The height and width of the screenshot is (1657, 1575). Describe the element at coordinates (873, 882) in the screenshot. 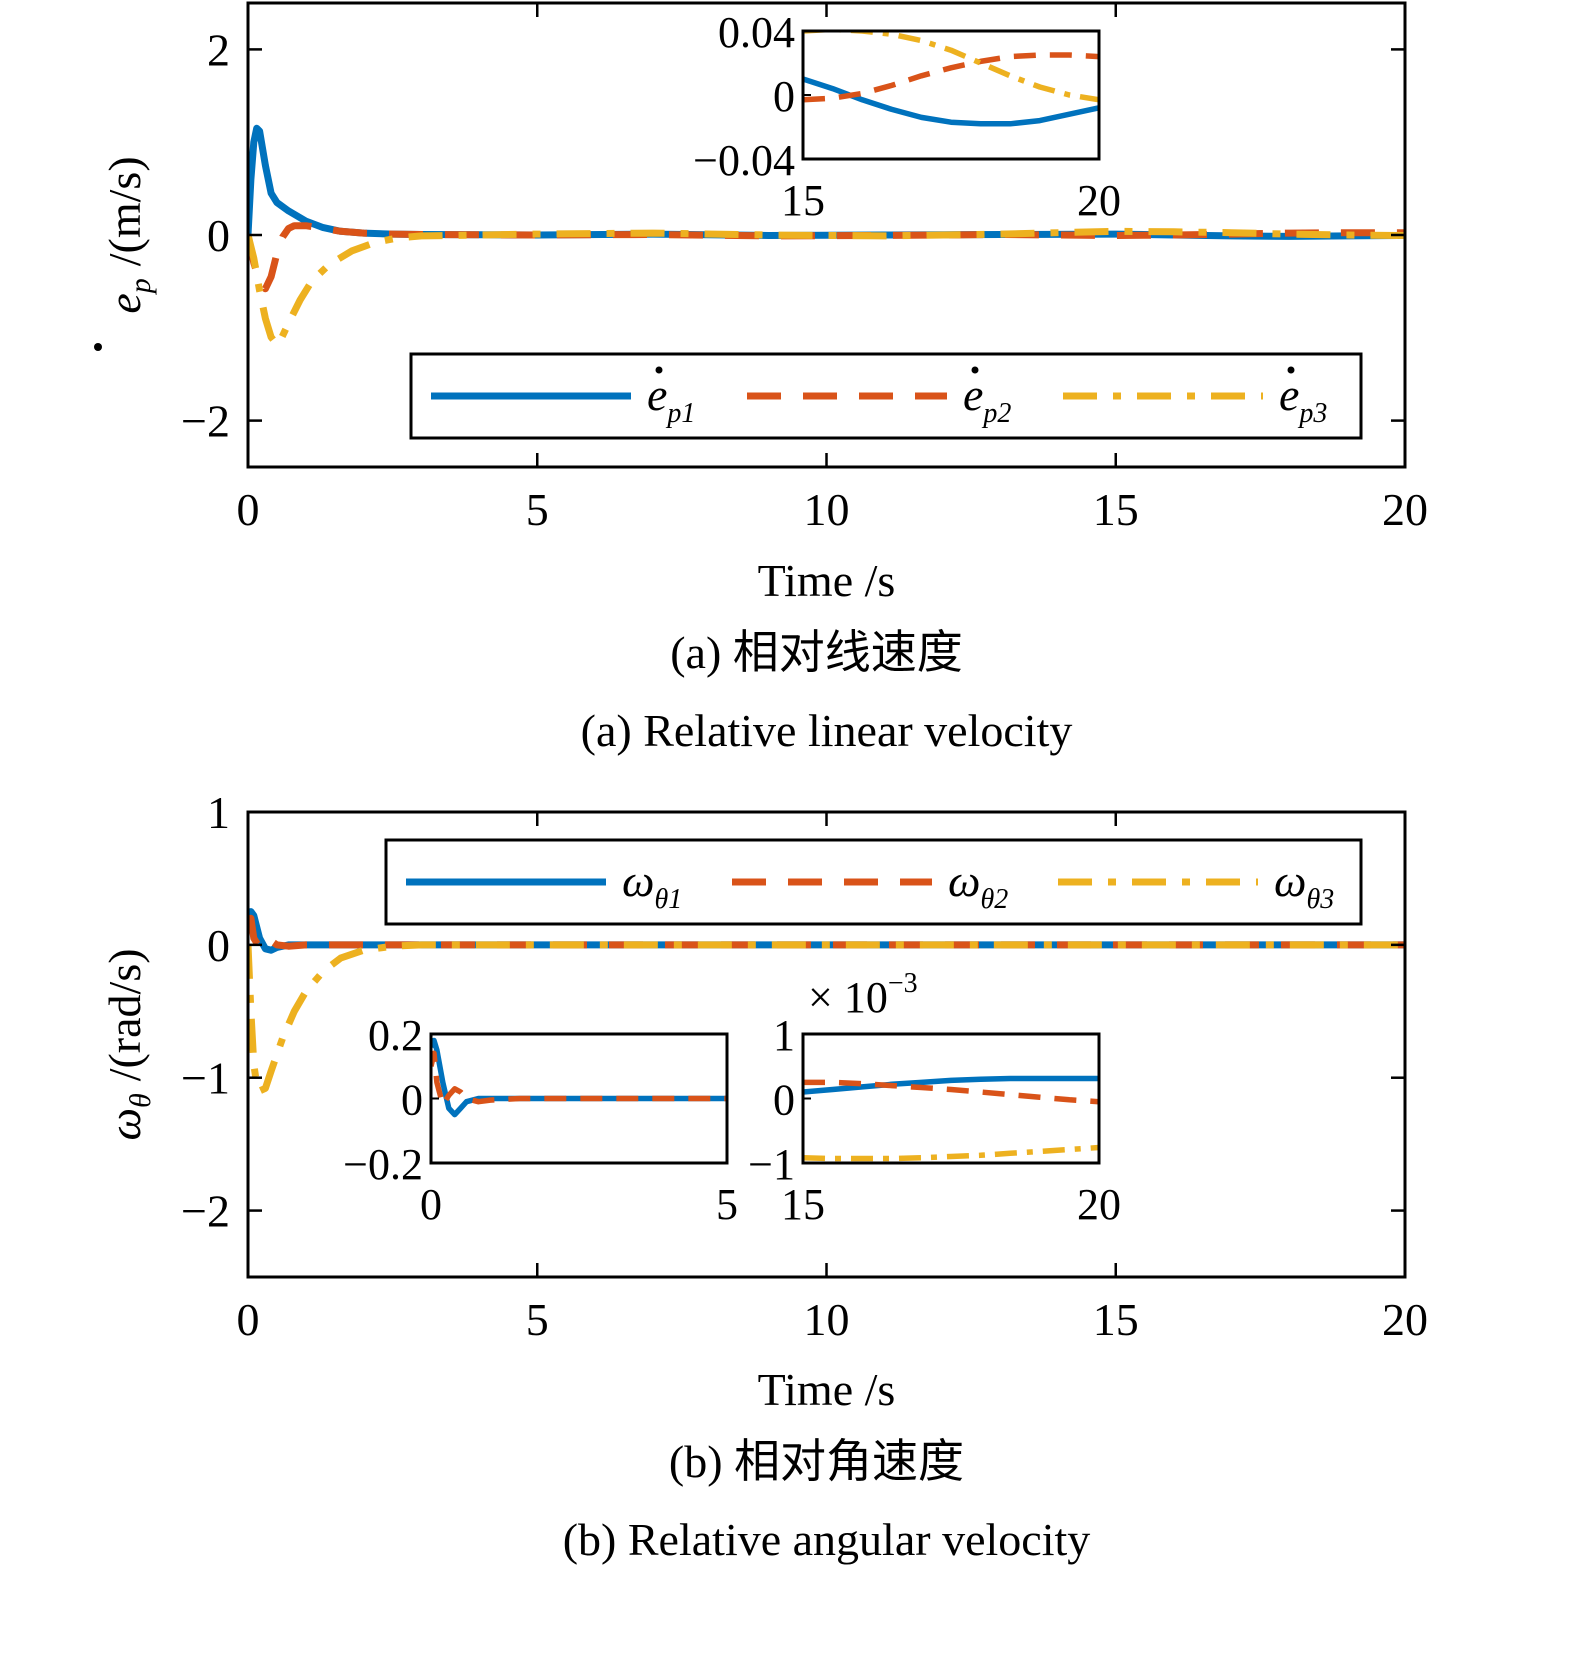

I see `panel-b-legend: ωθ1 ωθ2 ωθ3` at that location.